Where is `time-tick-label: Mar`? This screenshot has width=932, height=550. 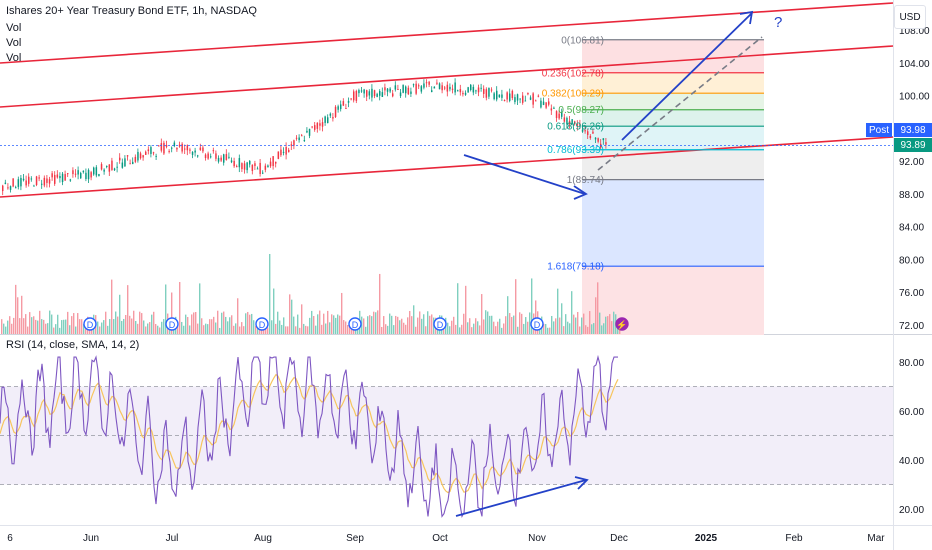 time-tick-label: Mar is located at coordinates (876, 538).